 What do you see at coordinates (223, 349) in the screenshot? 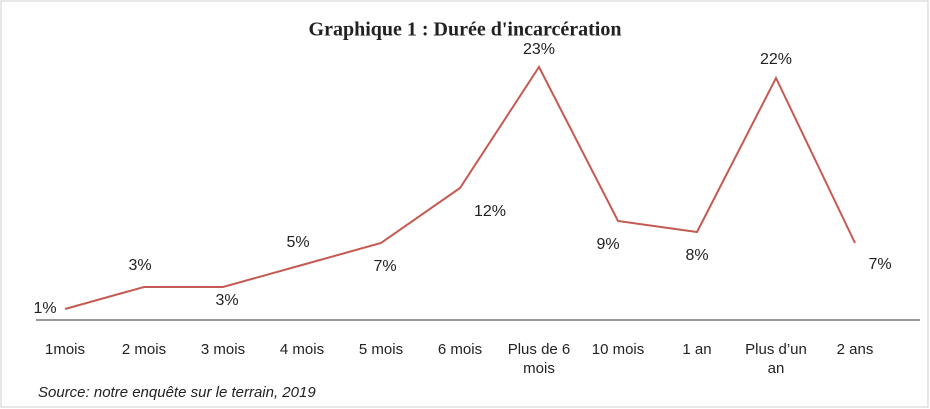
I see `x-tick-label: 3 mois` at bounding box center [223, 349].